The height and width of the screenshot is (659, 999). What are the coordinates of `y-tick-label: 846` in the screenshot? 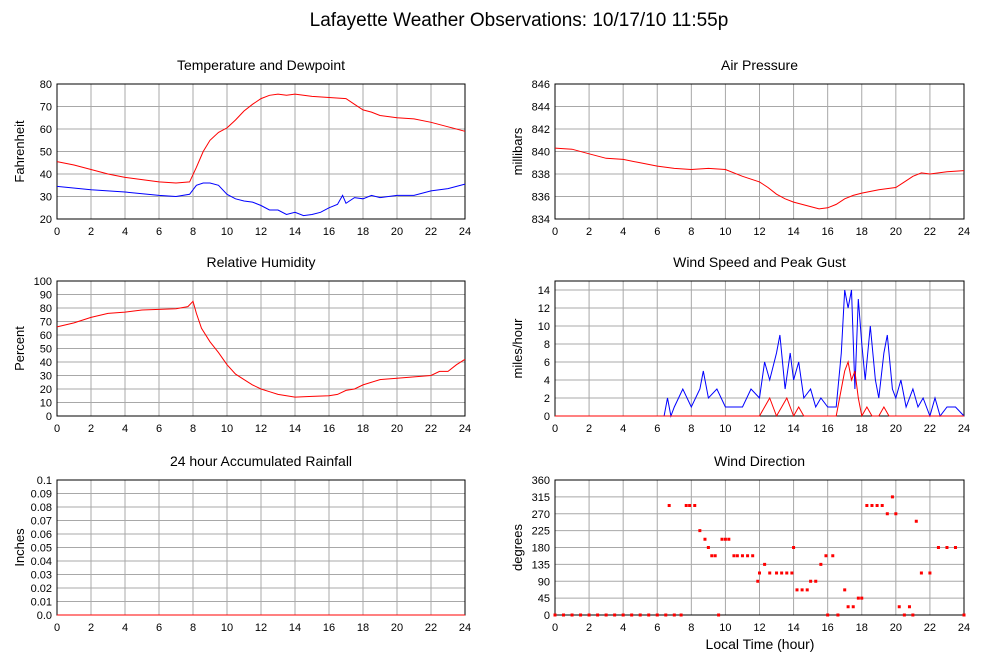 It's located at (541, 85).